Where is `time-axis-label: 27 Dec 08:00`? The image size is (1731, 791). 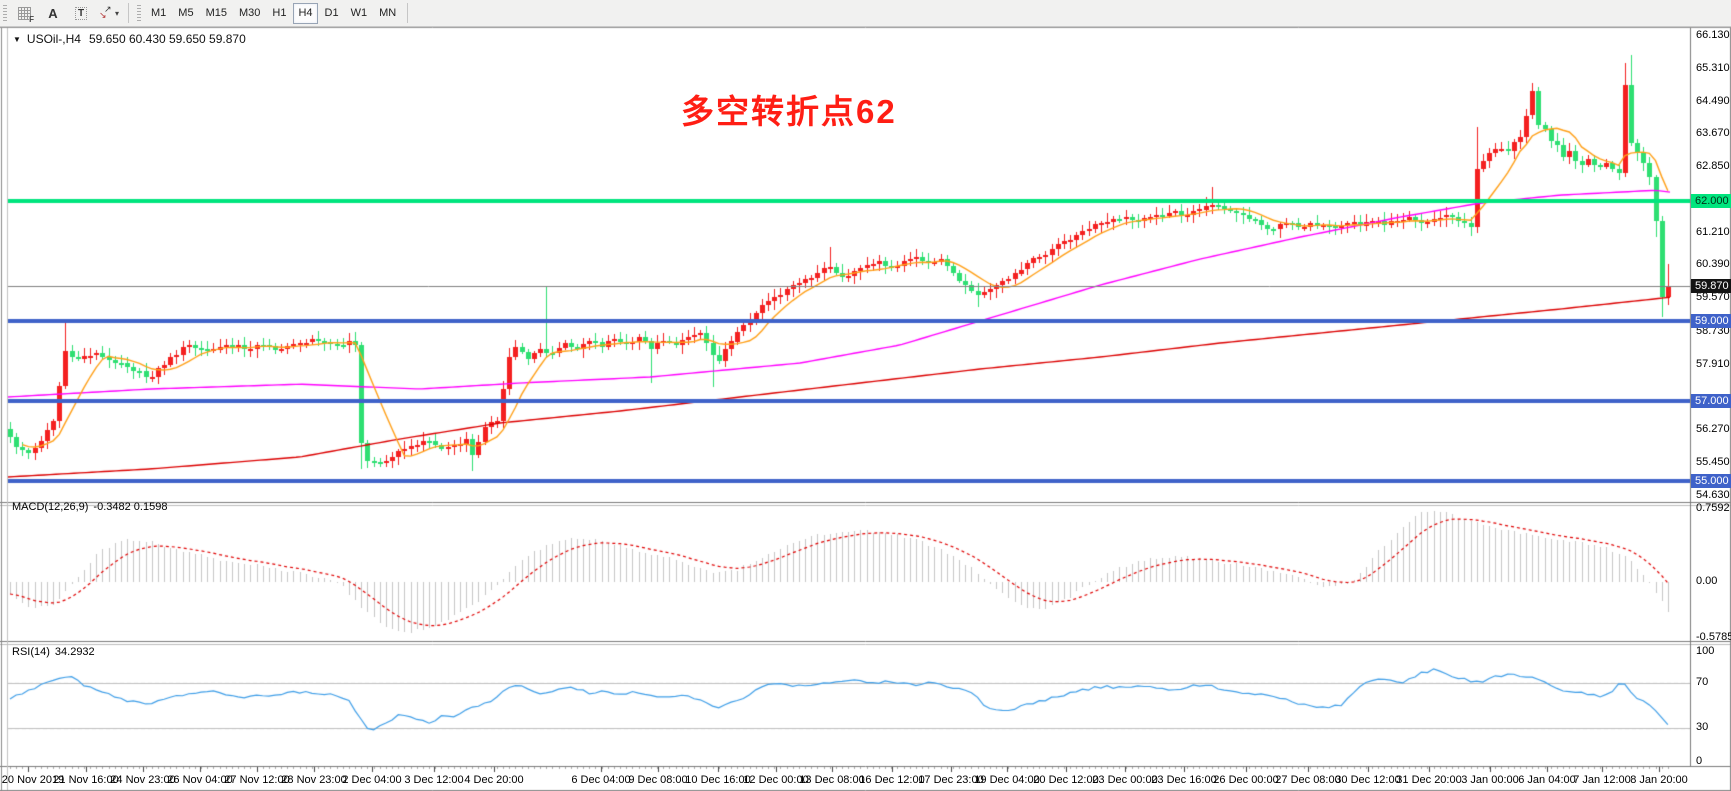
time-axis-label: 27 Dec 08:00 is located at coordinates (1308, 780).